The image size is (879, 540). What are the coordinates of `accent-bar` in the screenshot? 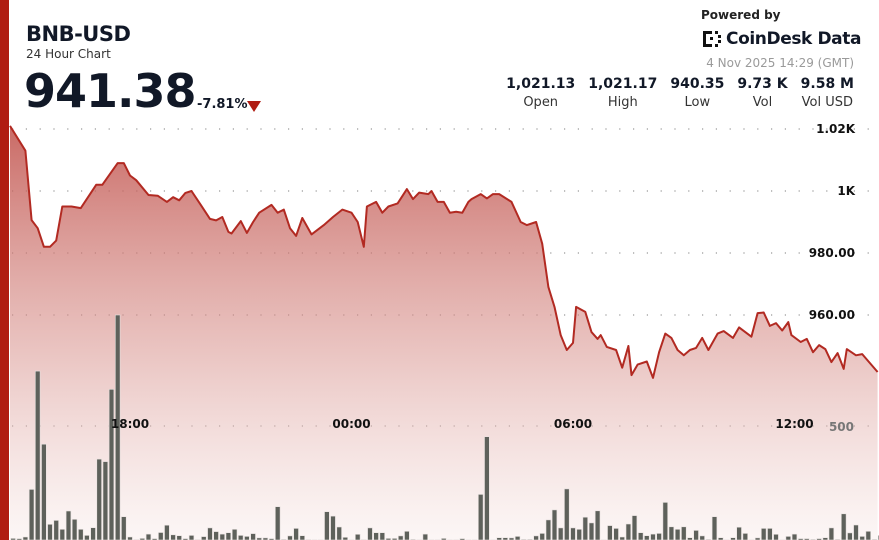 It's located at (4, 270).